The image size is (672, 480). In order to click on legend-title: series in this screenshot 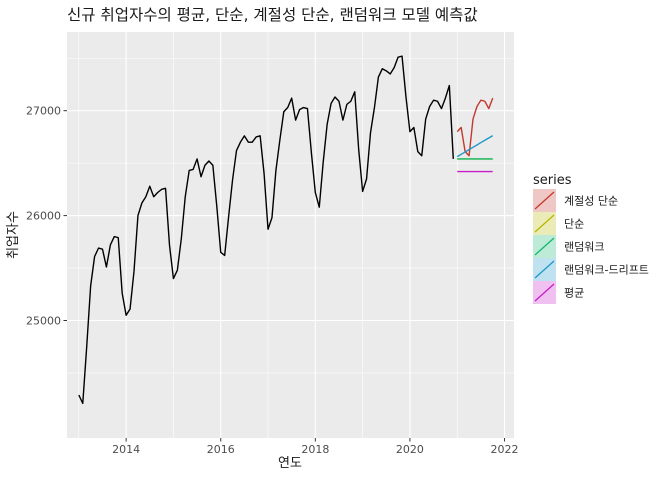, I will do `click(552, 180)`.